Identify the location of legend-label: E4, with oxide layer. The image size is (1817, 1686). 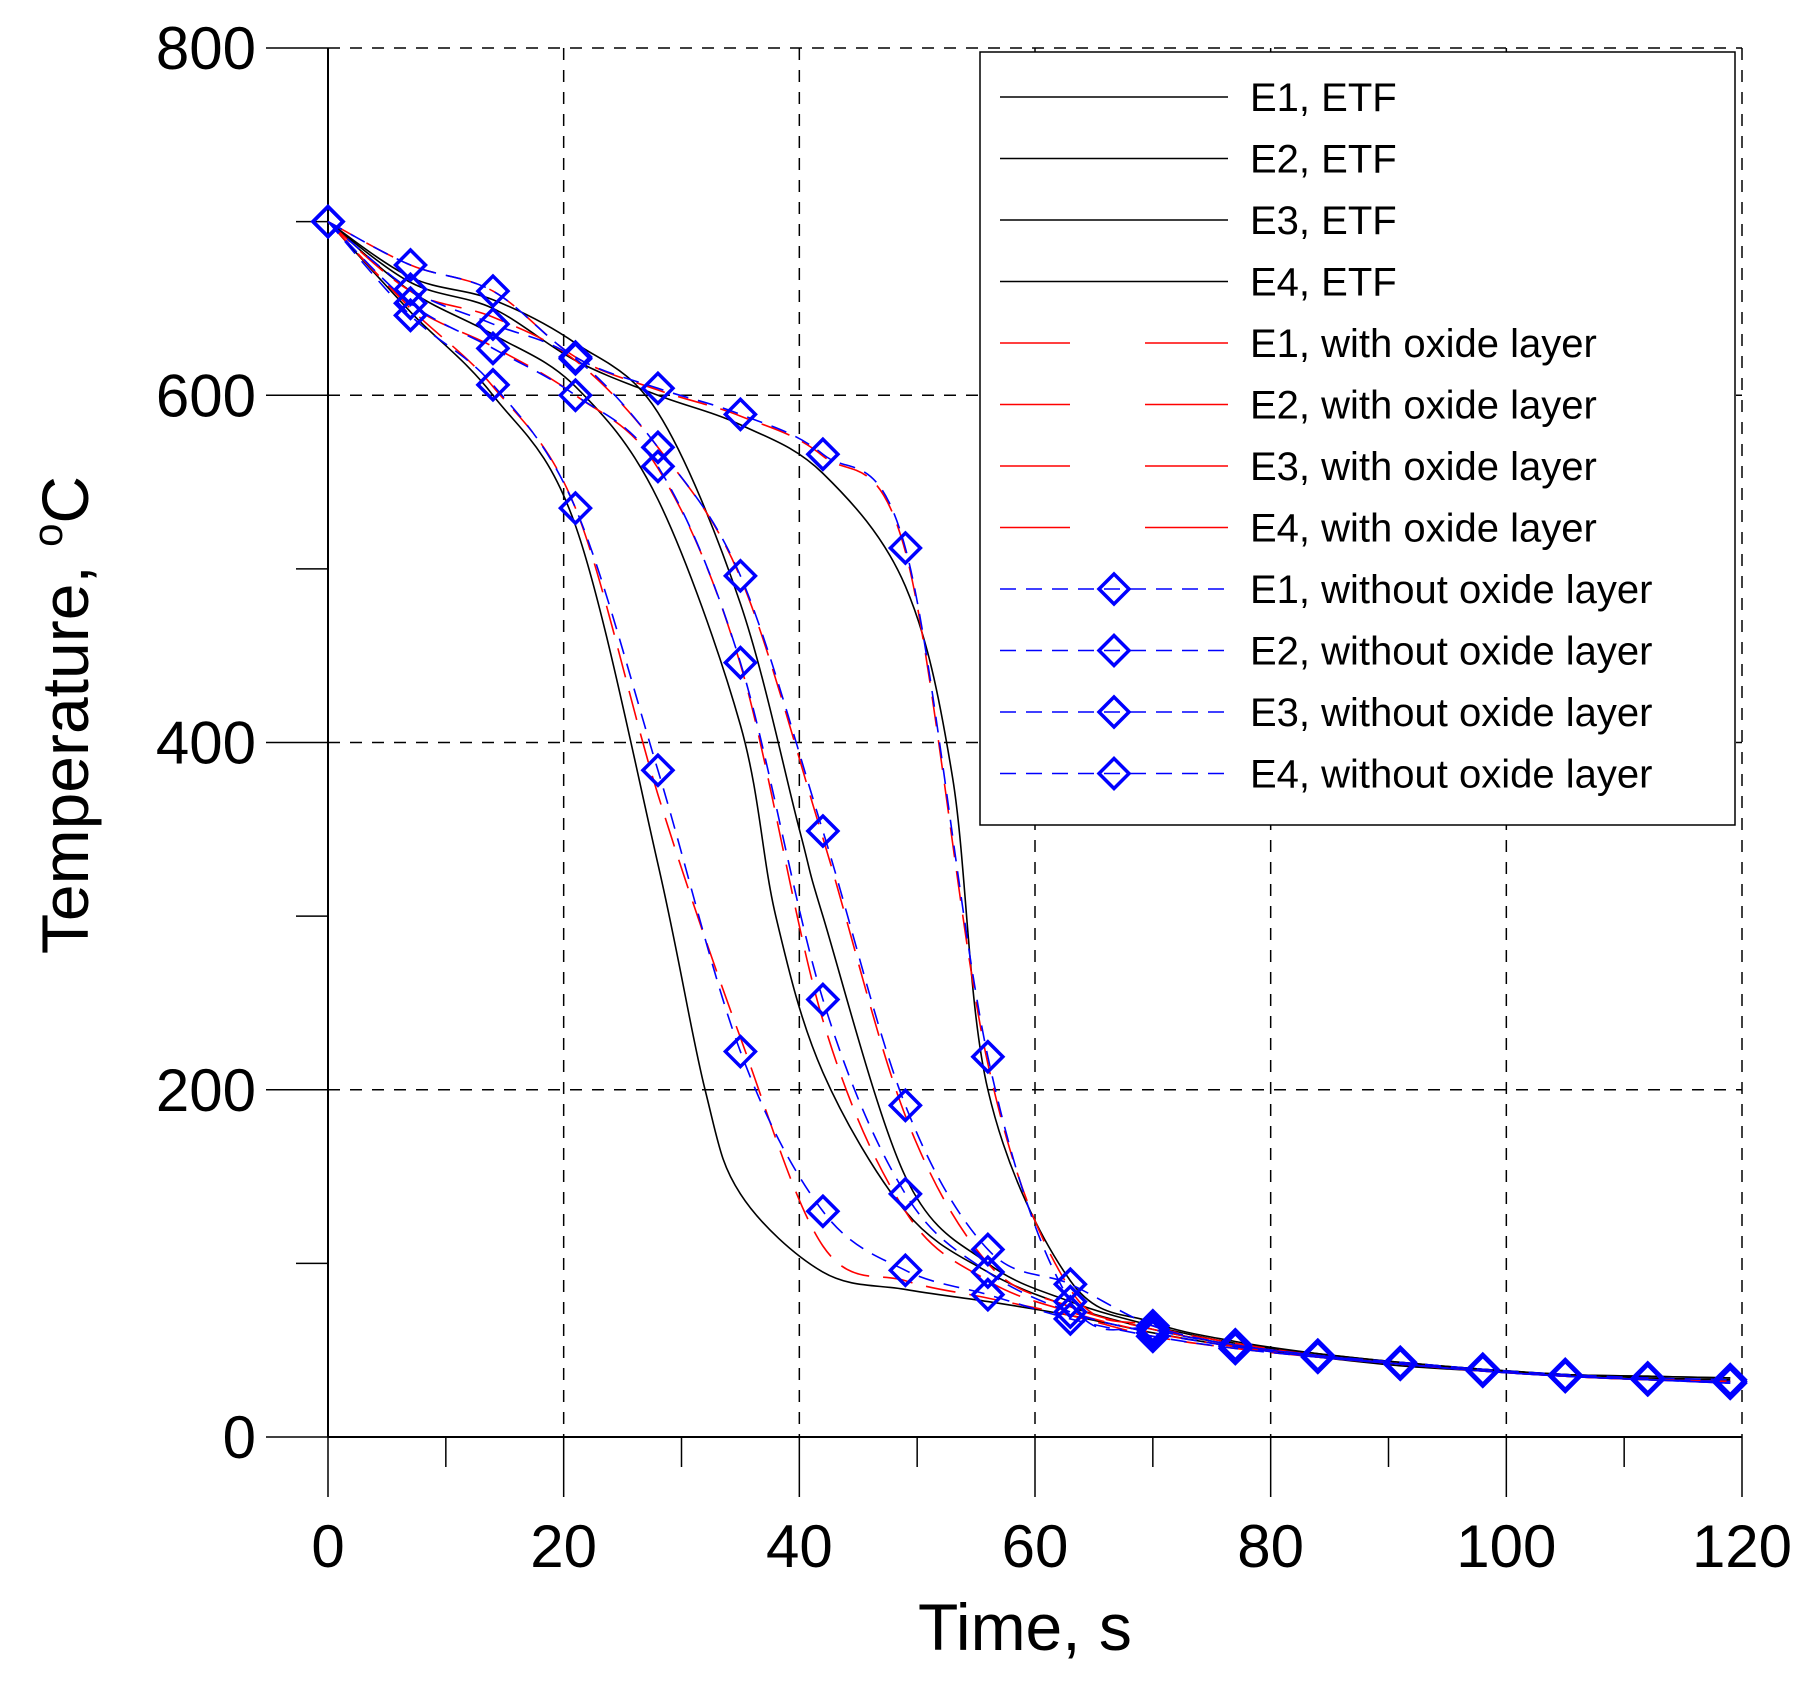
(1423, 529).